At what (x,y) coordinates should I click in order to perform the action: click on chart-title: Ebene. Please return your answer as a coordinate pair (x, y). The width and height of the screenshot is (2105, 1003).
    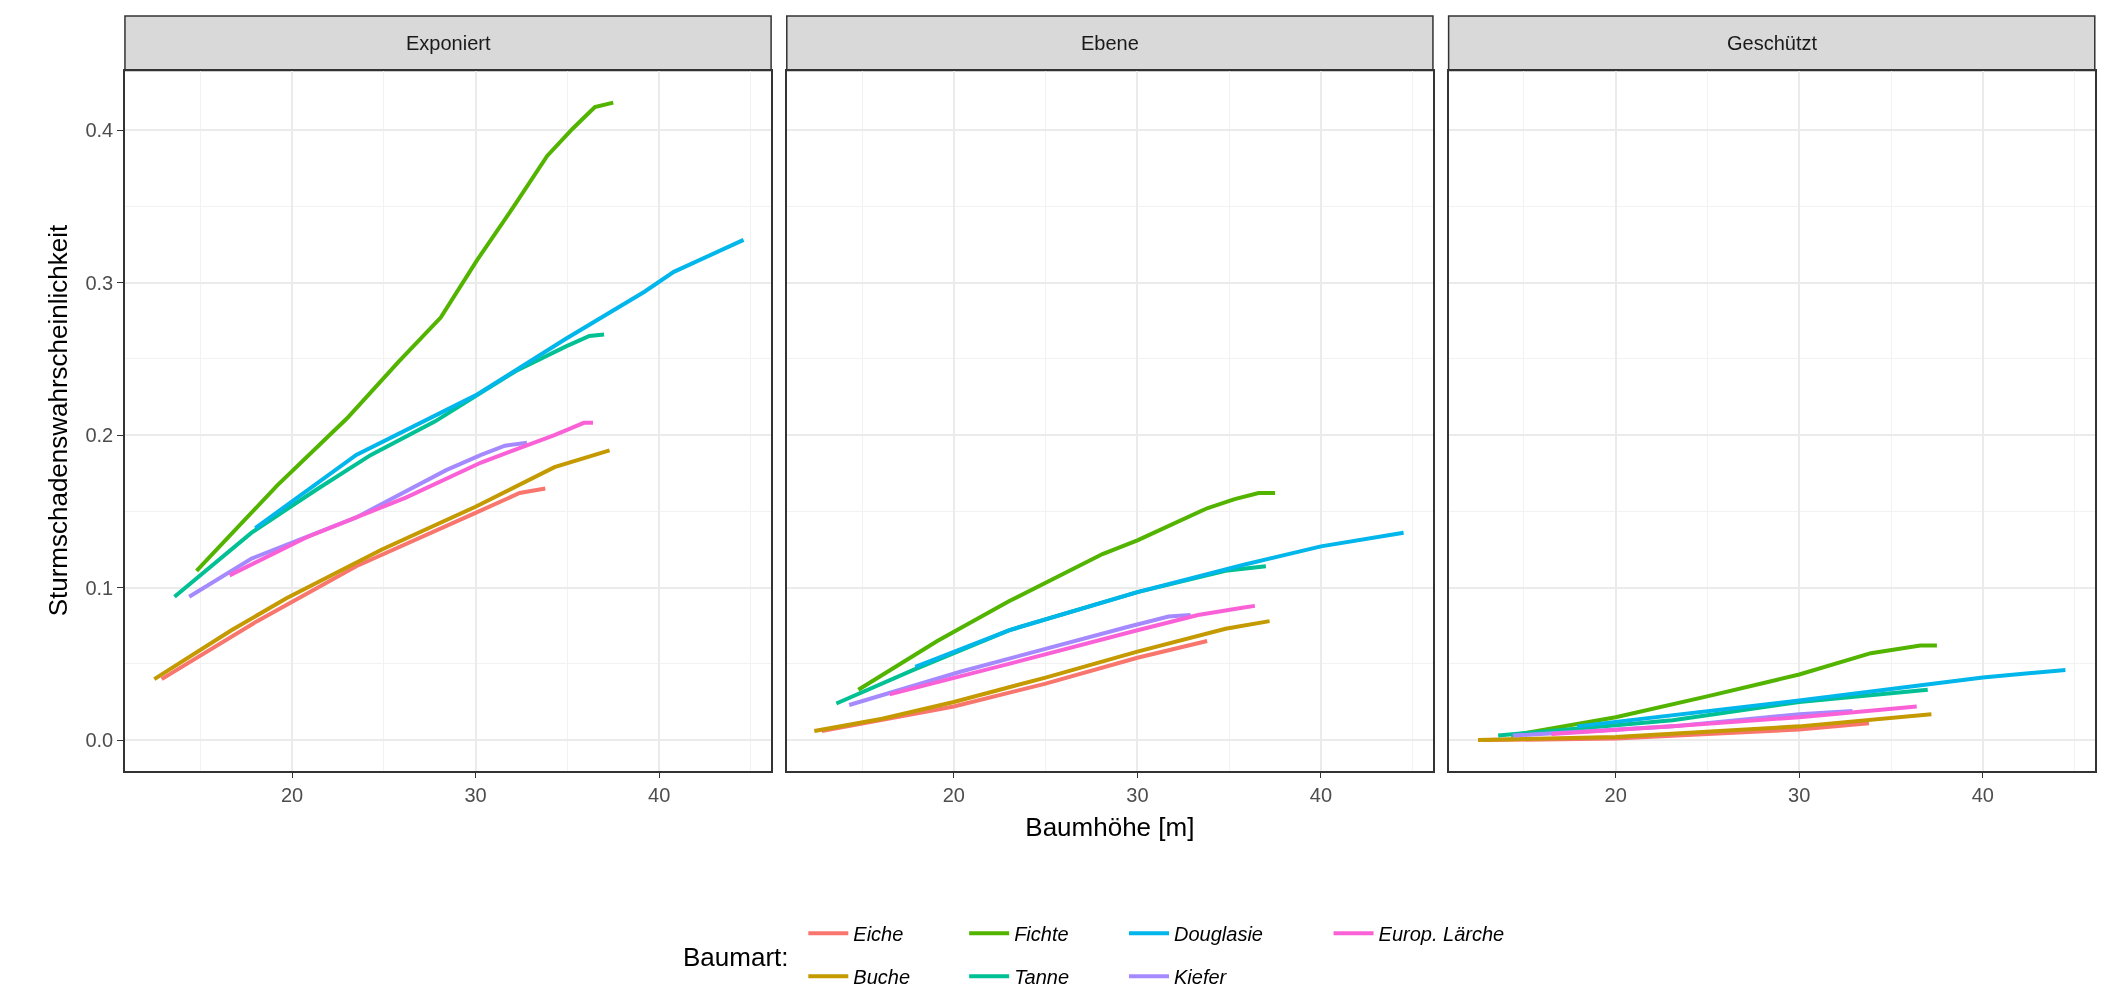
    Looking at the image, I should click on (1110, 43).